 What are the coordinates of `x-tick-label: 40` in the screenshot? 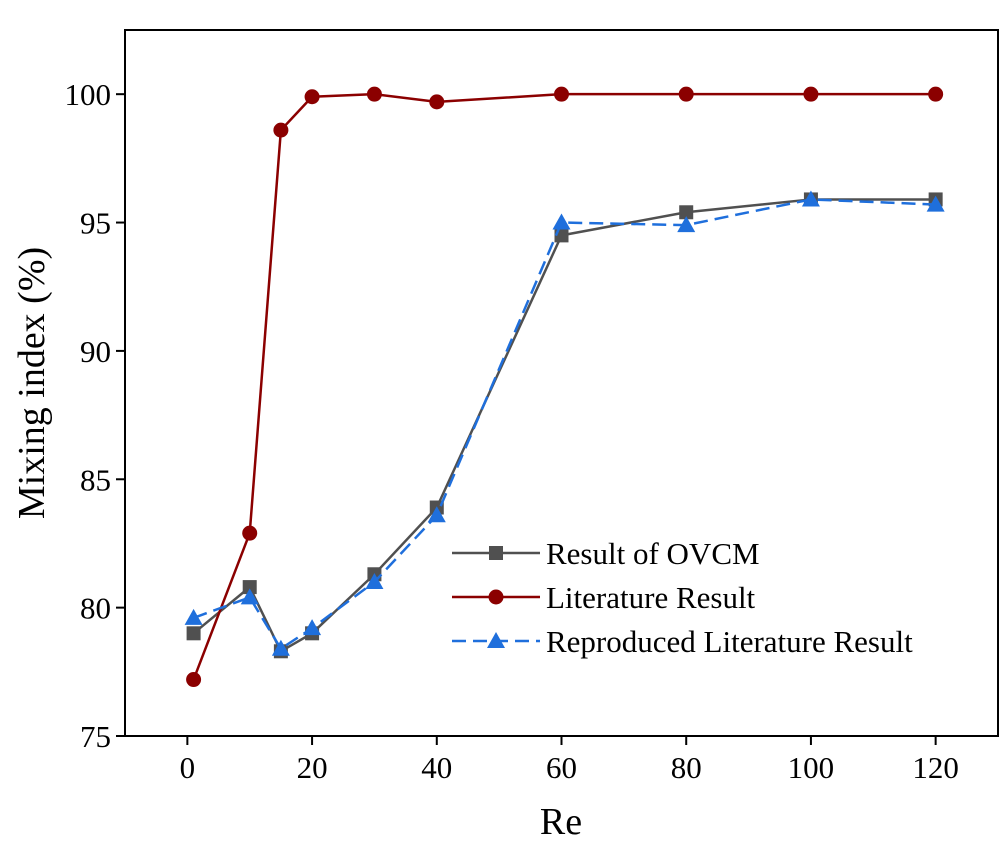 It's located at (436, 767).